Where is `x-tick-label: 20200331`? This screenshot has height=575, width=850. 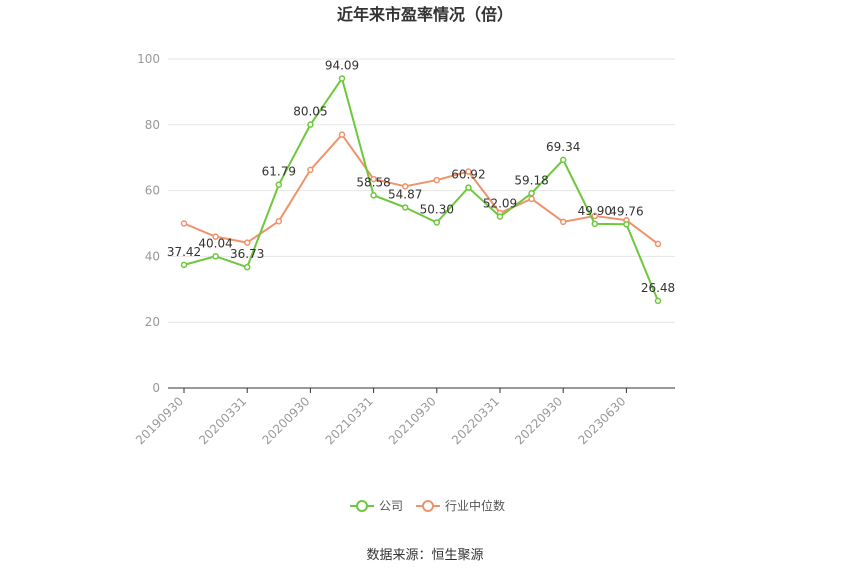
x-tick-label: 20200331 is located at coordinates (222, 420).